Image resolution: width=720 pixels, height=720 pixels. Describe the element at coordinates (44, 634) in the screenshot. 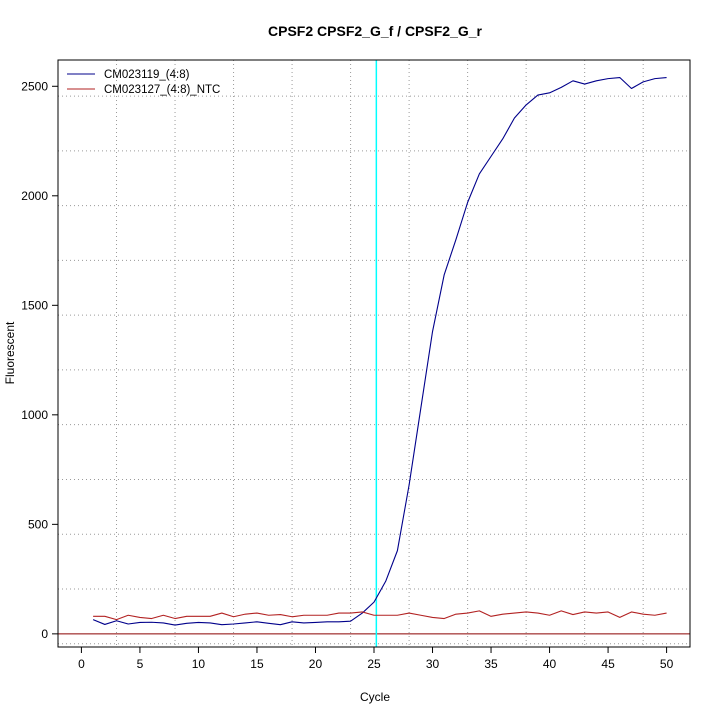

I see `y-tick-label: 0` at that location.